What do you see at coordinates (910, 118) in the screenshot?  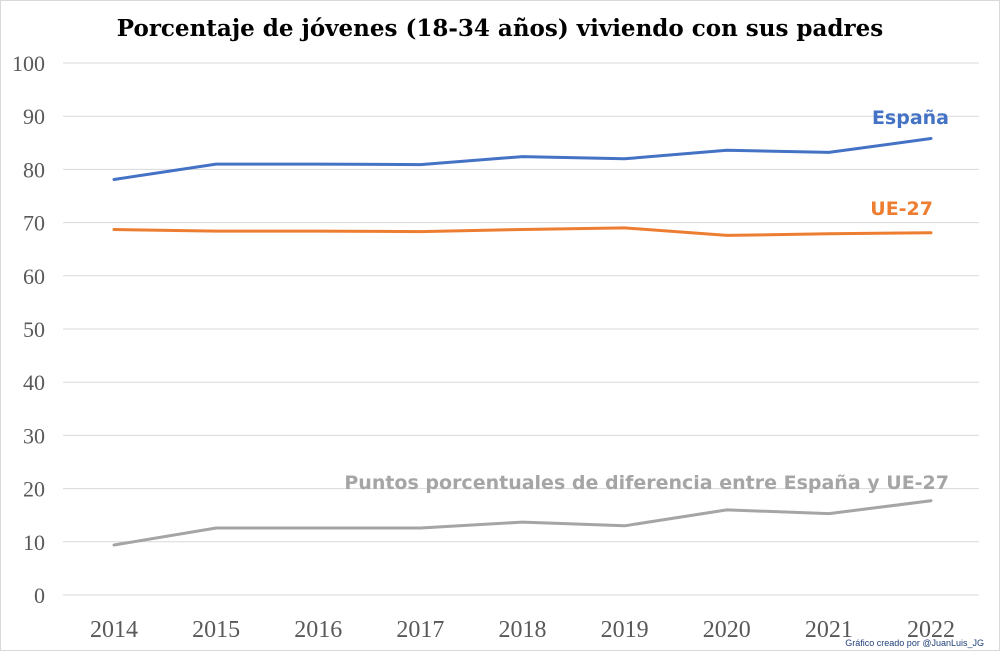 I see `series-label-0: España` at bounding box center [910, 118].